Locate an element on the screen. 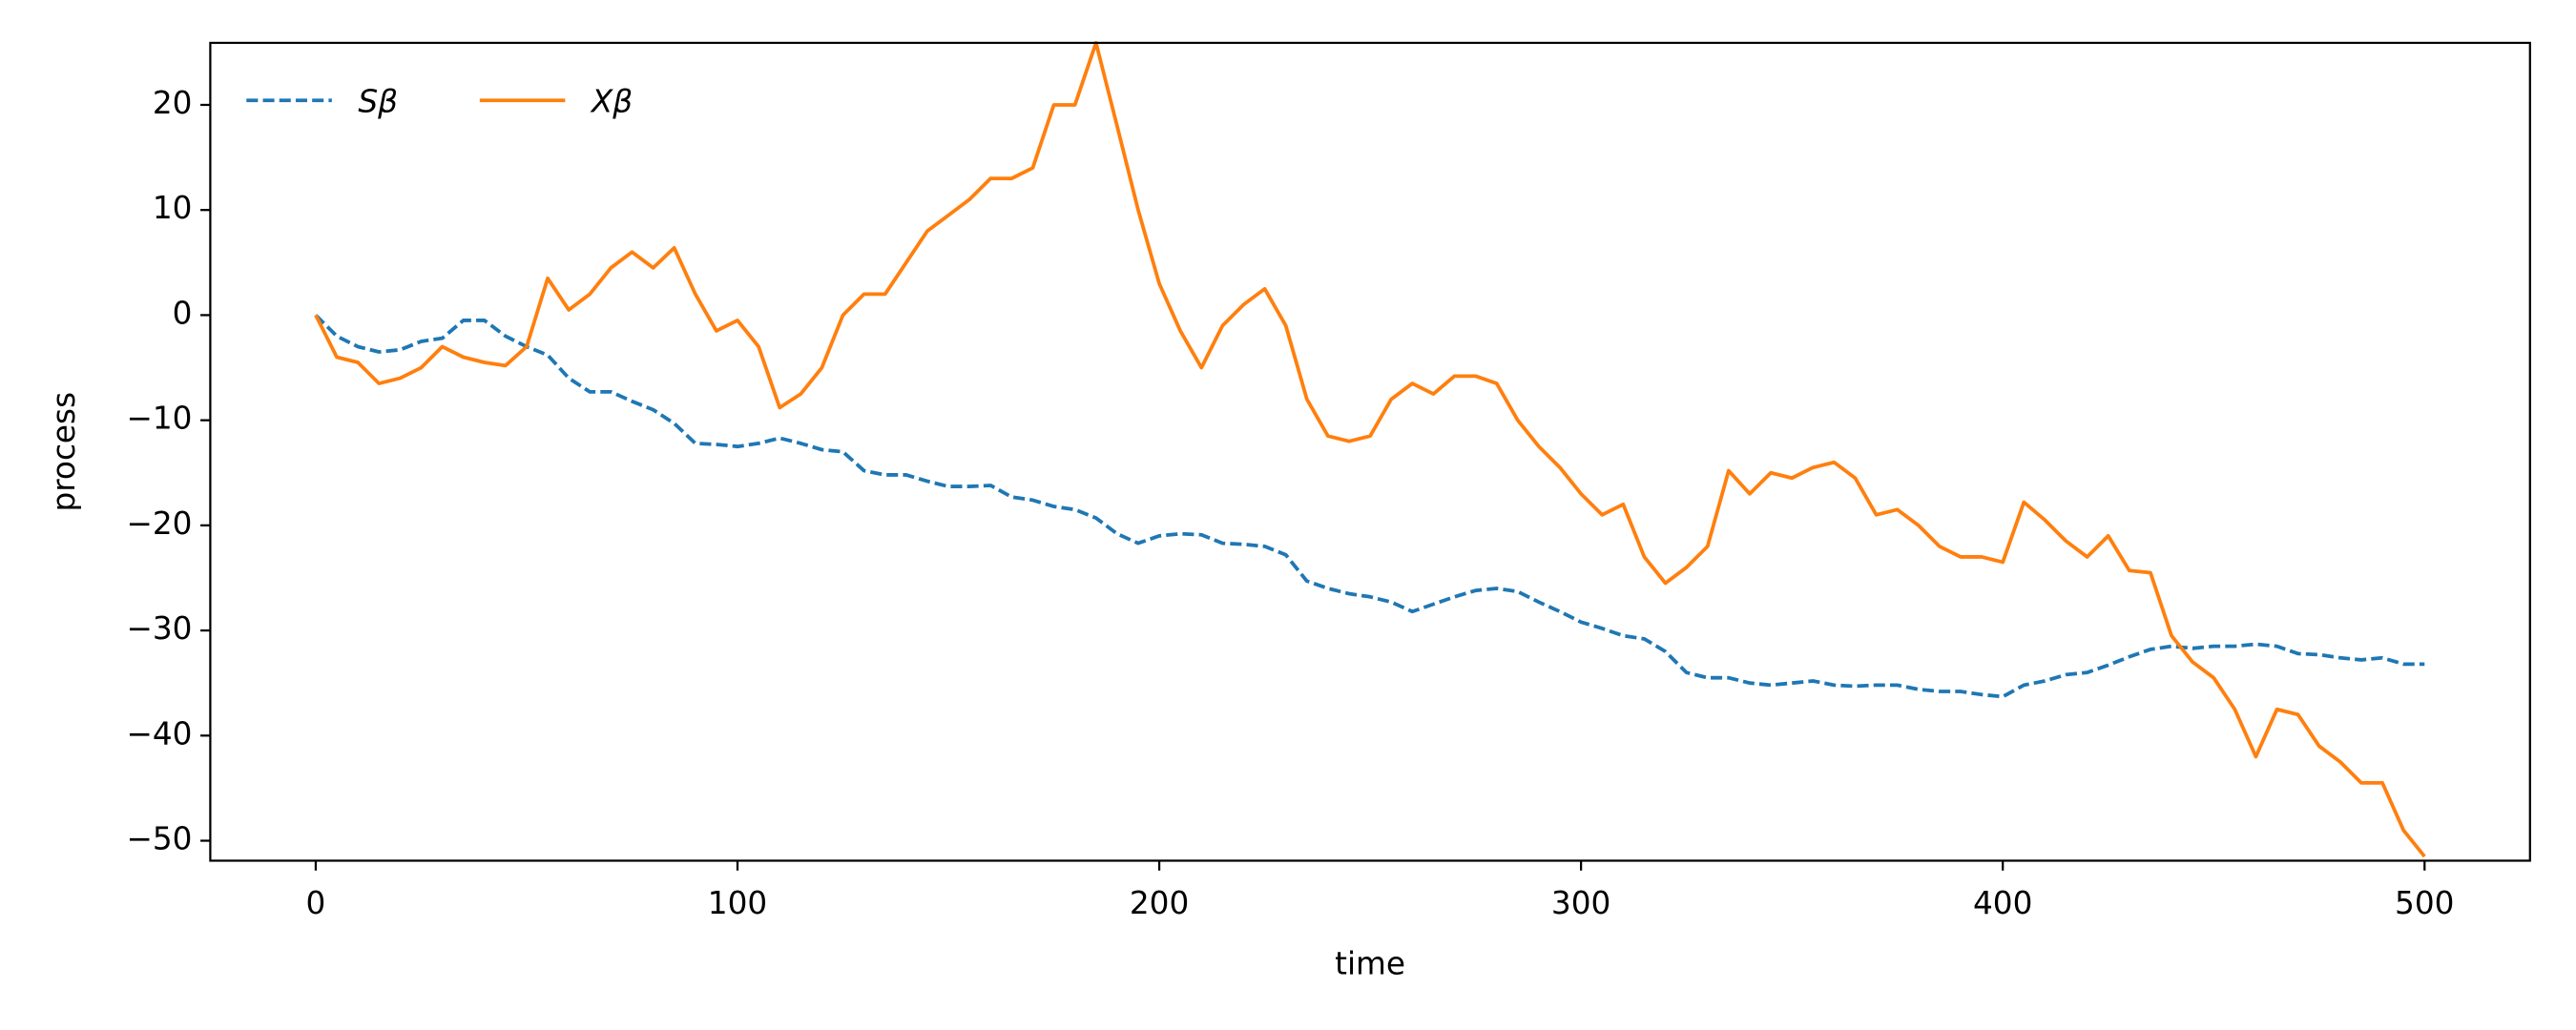 The image size is (2576, 1030). x-tick-label: 500 is located at coordinates (2424, 903).